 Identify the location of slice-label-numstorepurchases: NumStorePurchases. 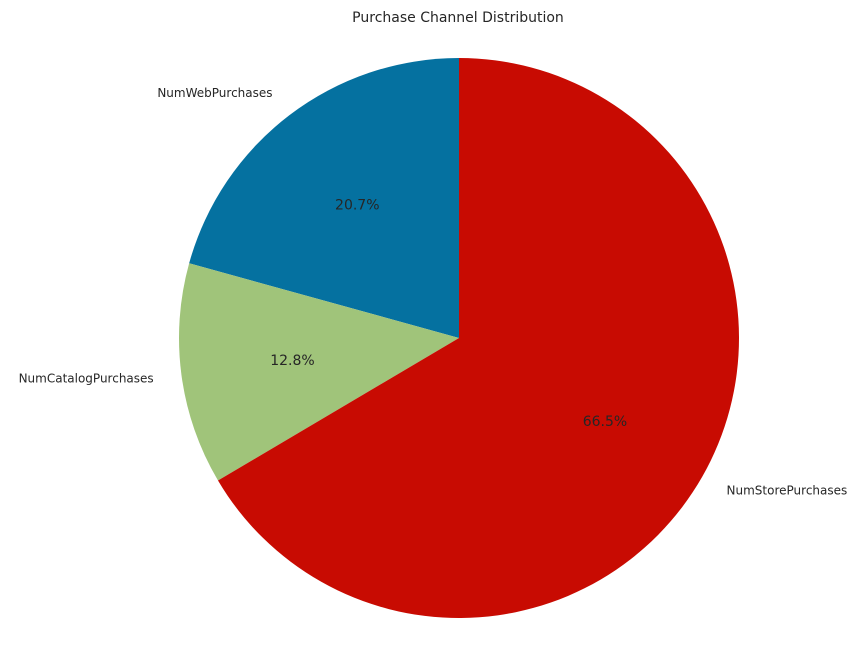
(787, 491).